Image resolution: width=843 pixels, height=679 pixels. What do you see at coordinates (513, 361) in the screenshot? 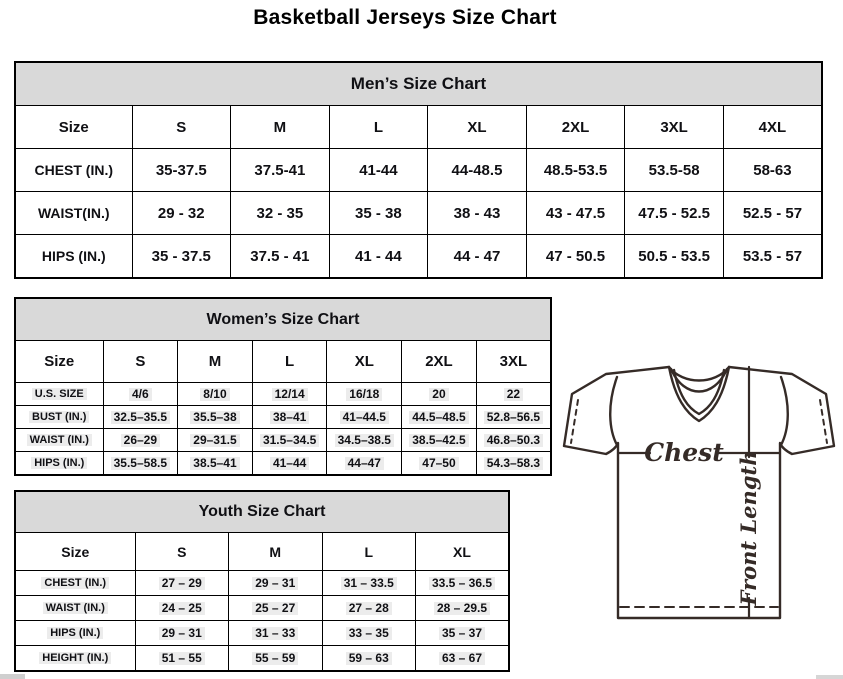
I see `womens-col-header: 3XL` at bounding box center [513, 361].